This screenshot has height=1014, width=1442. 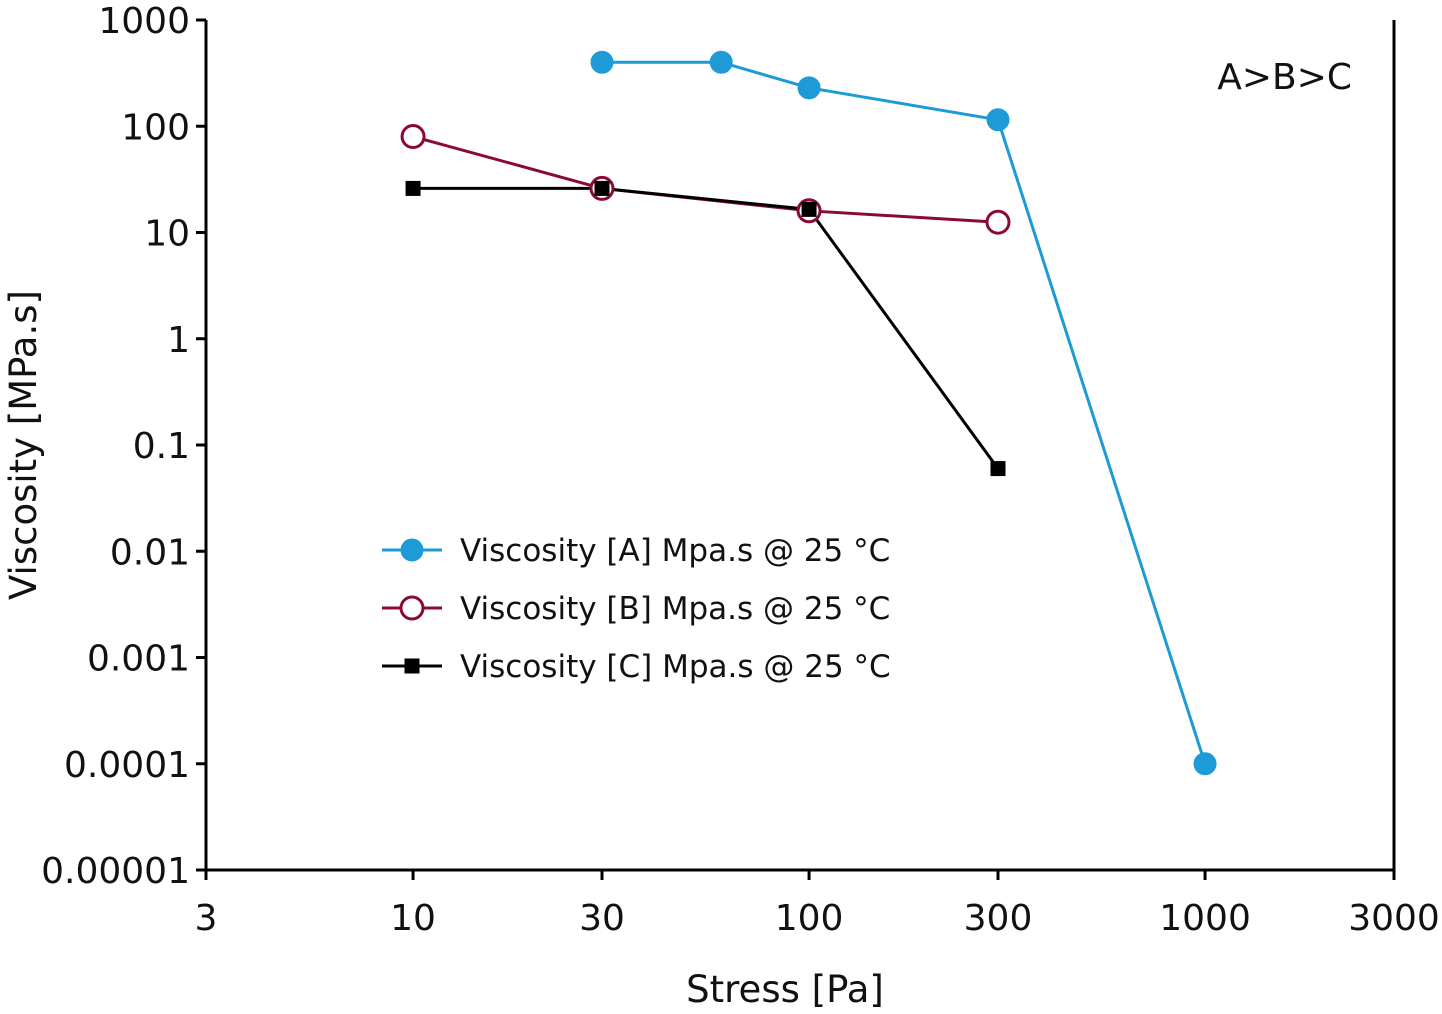 I want to click on legend-item: Viscosity [A] Mpa.s @ 25 °C, so click(x=636, y=551).